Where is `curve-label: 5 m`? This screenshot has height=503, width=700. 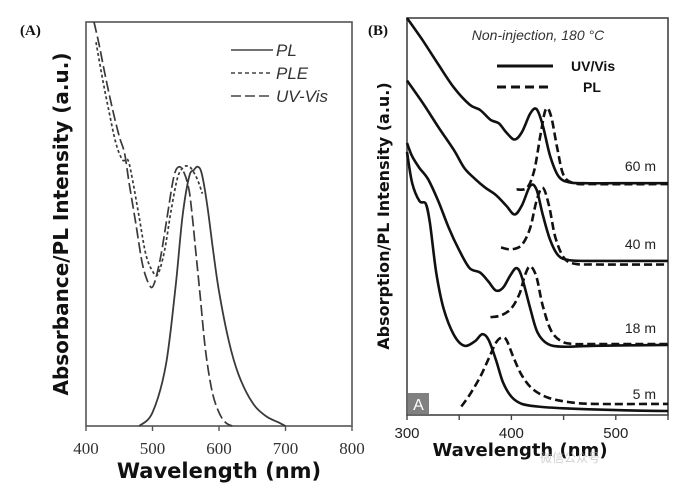
curve-label: 5 m is located at coordinates (644, 394).